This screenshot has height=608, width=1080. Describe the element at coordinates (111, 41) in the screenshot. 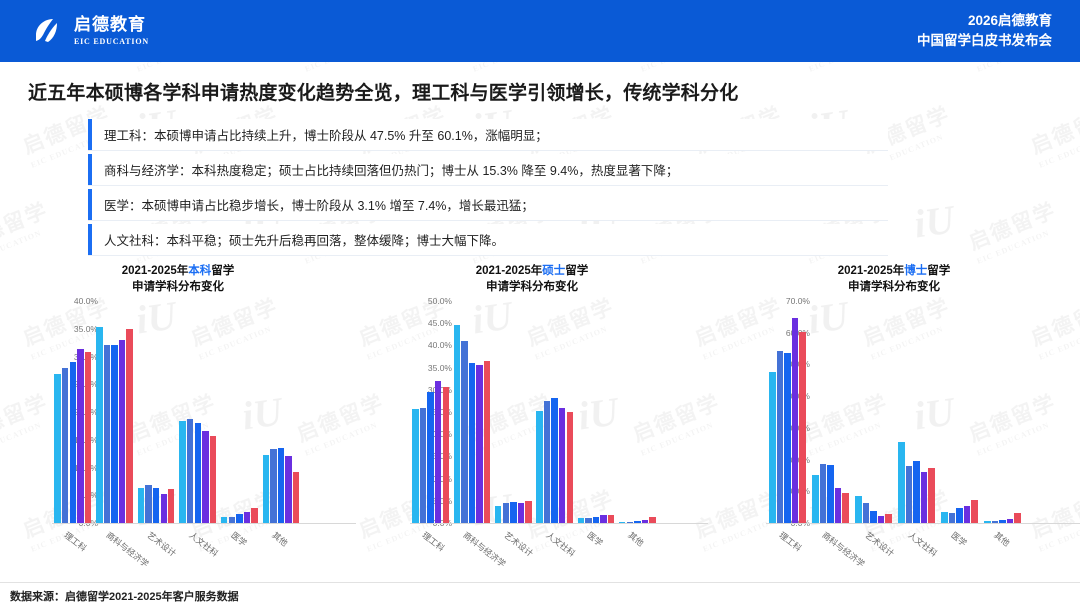

I see `brand-name-en: EIC EDUCATION` at that location.